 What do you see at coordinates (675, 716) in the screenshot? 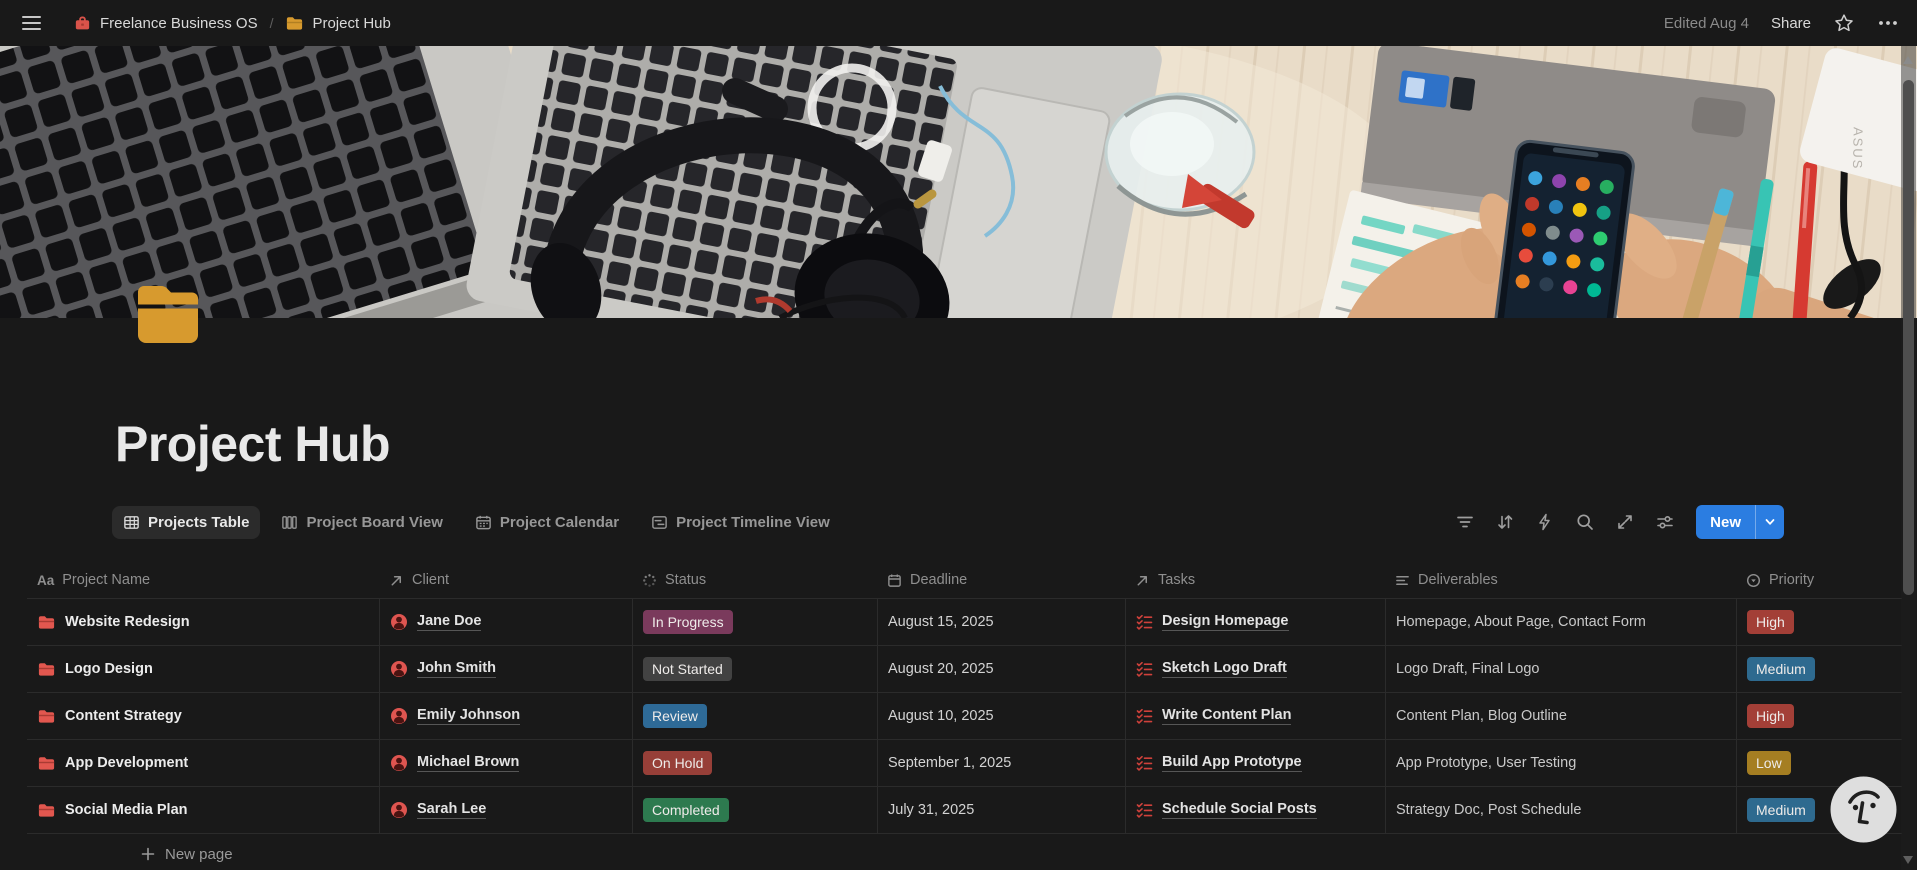
I see `status-badge: Review` at bounding box center [675, 716].